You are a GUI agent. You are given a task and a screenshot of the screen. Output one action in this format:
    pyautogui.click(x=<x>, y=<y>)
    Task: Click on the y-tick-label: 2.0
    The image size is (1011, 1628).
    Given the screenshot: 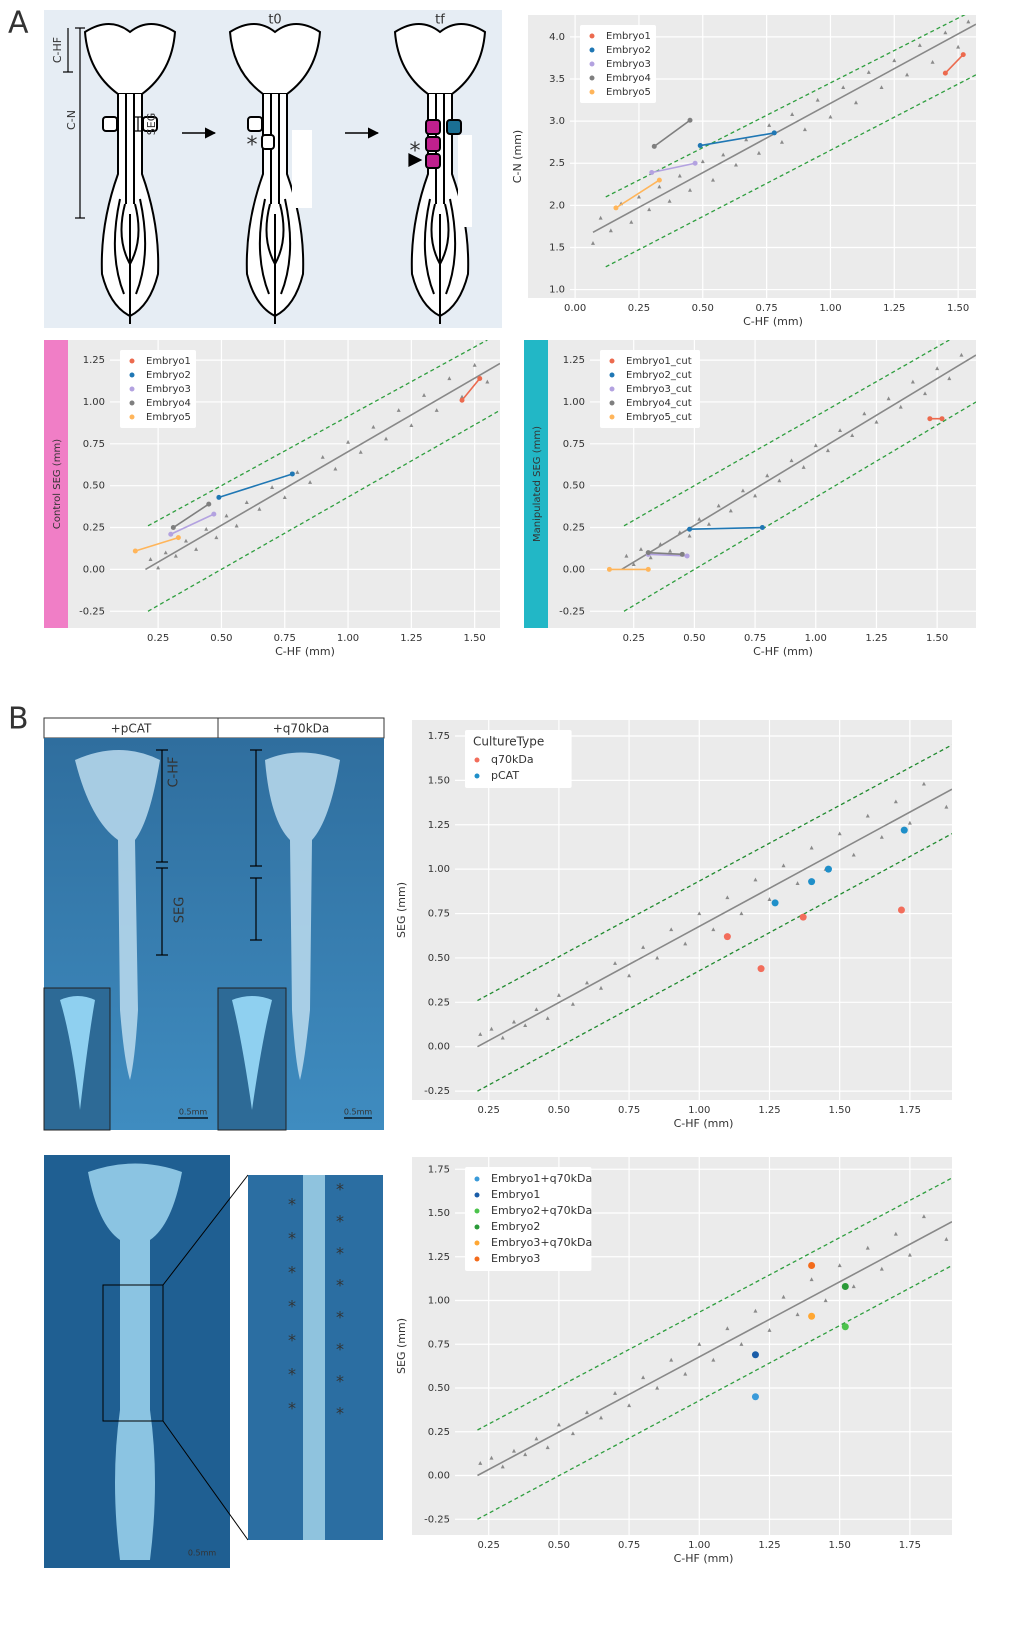 What is the action you would take?
    pyautogui.click(x=557, y=205)
    